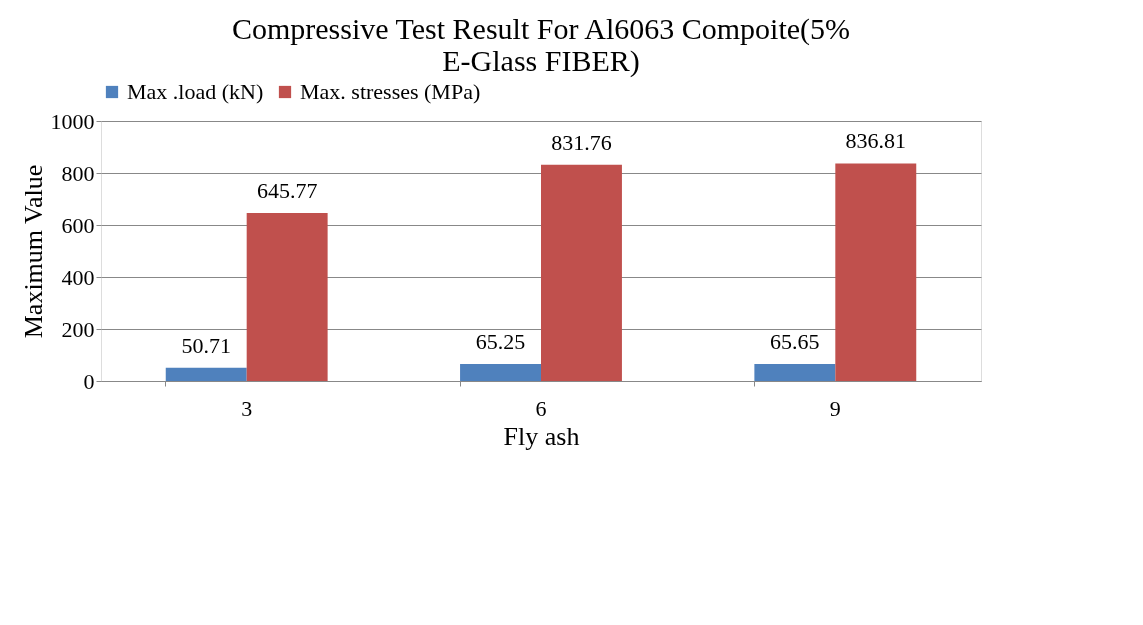  What do you see at coordinates (78, 225) in the screenshot?
I see `y-tick-label: 600` at bounding box center [78, 225].